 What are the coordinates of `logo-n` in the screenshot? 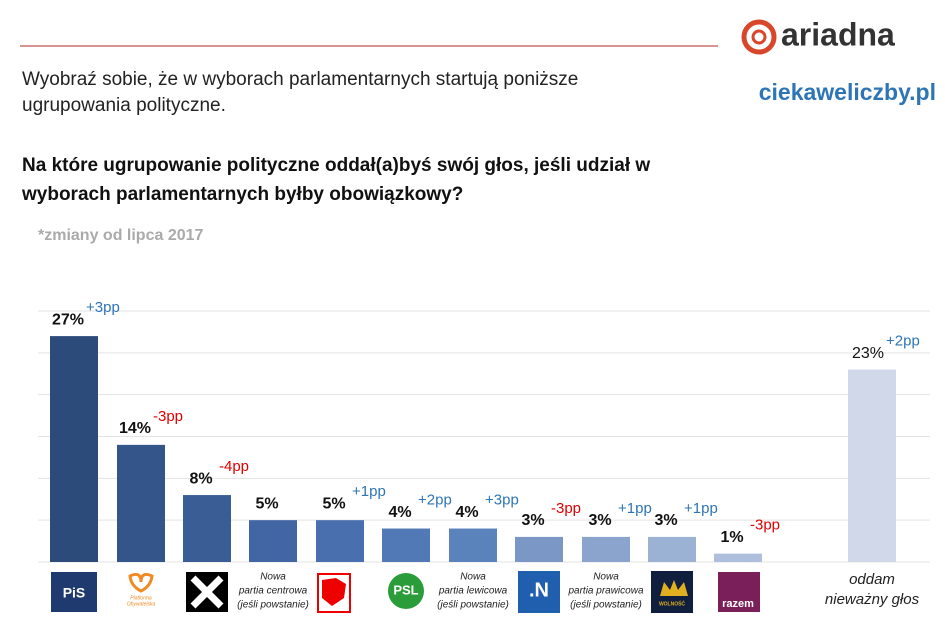 It's located at (539, 592).